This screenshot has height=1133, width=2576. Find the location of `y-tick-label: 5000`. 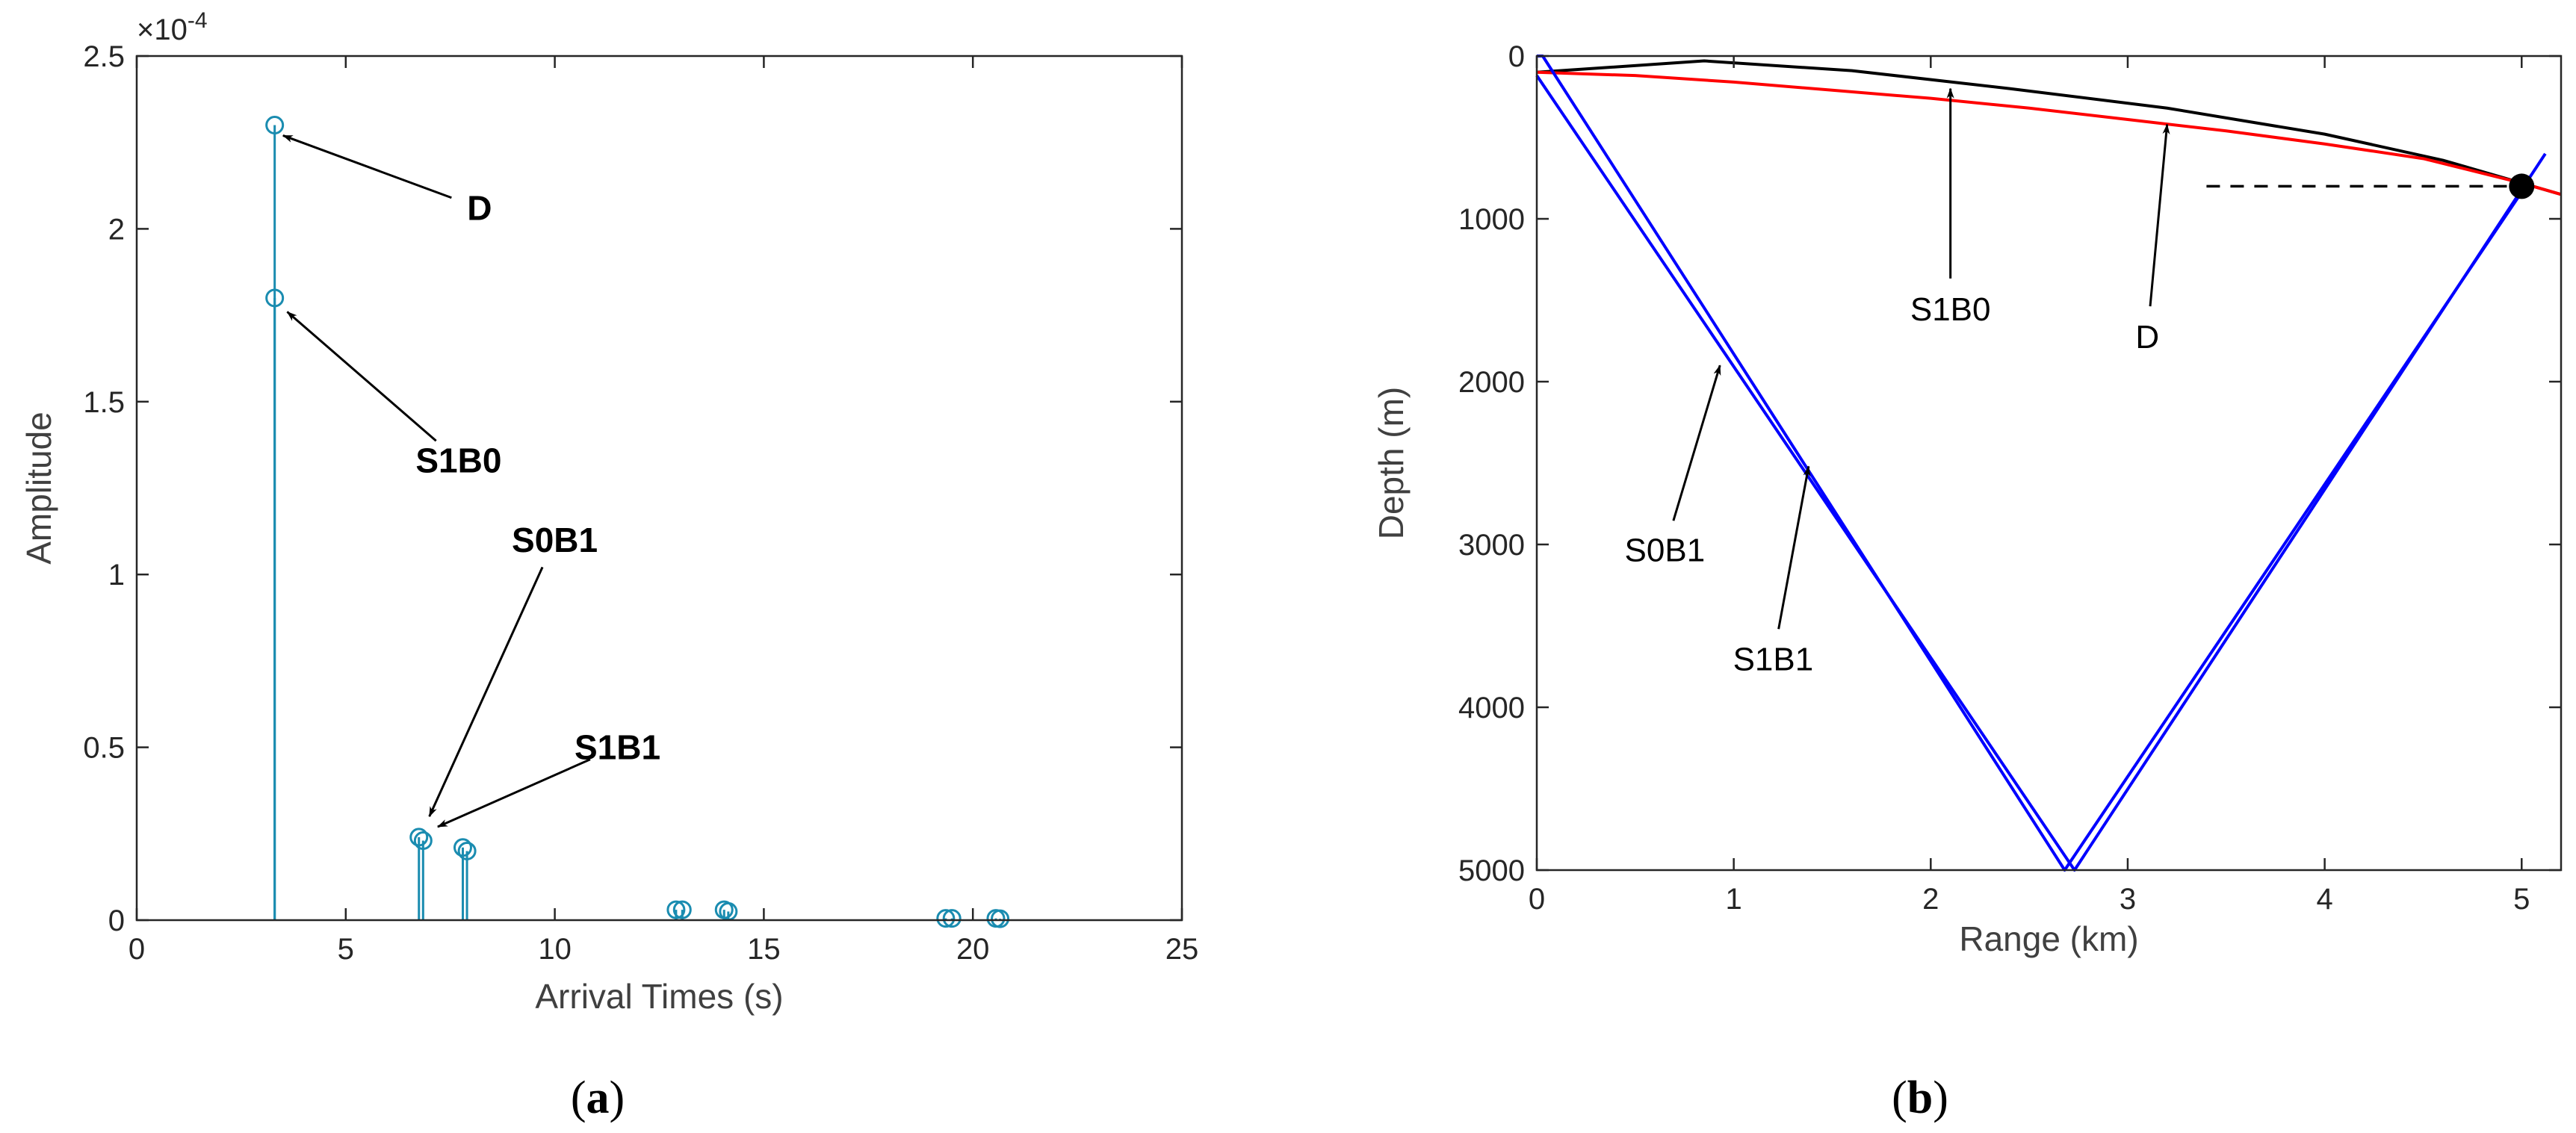

y-tick-label: 5000 is located at coordinates (1491, 870).